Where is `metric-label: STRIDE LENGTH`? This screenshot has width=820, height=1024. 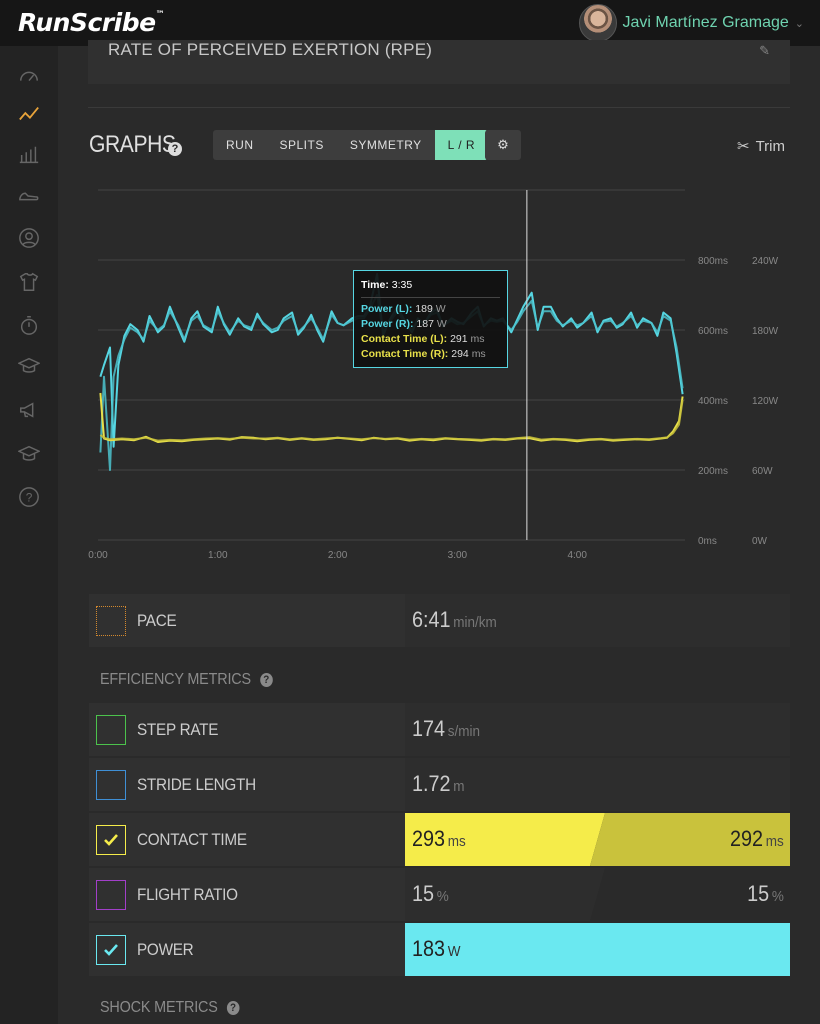 metric-label: STRIDE LENGTH is located at coordinates (196, 784).